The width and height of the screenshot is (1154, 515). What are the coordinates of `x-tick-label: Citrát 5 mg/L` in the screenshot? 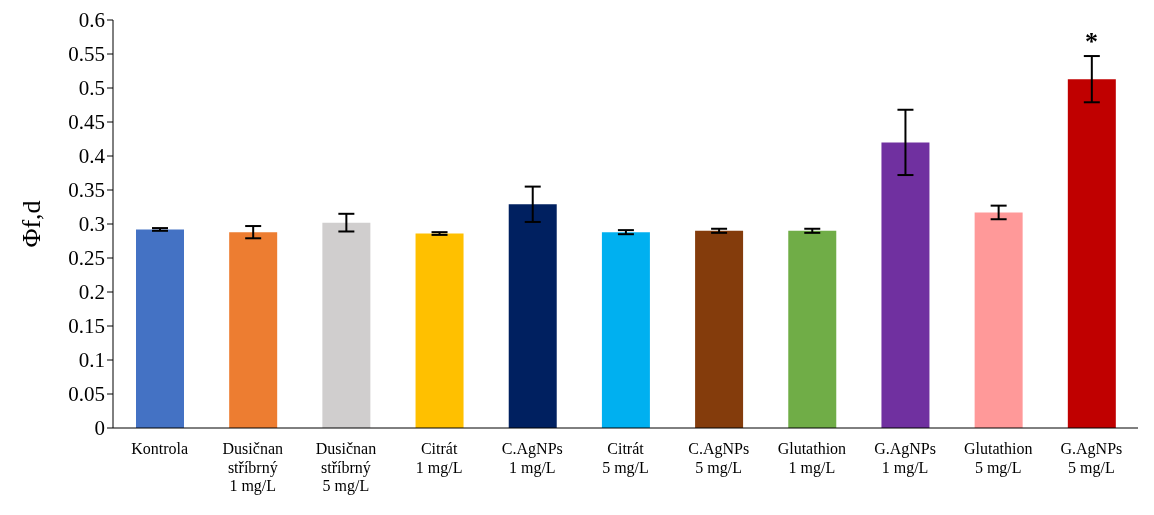 It's located at (625, 458).